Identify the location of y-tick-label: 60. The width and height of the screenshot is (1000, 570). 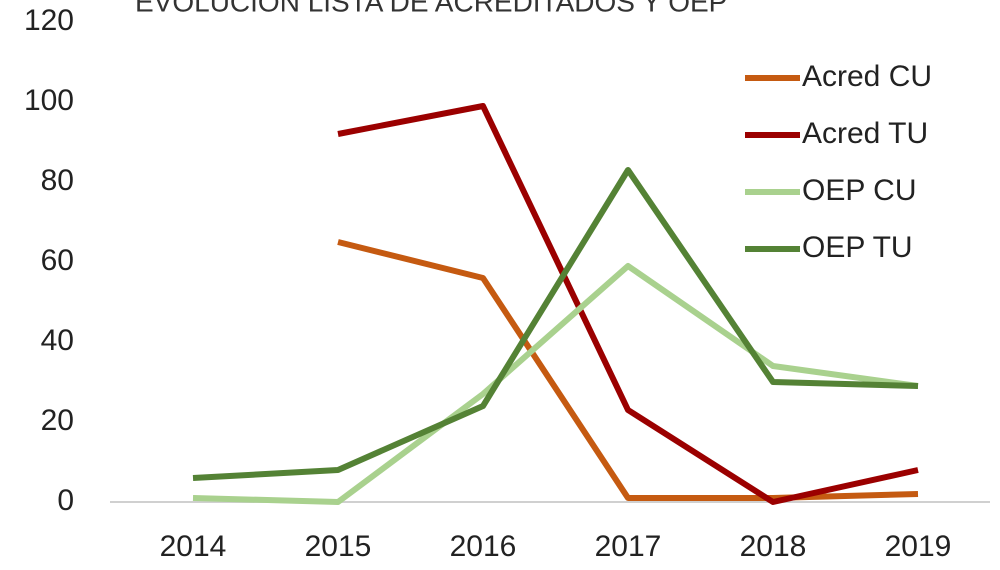
(57, 260).